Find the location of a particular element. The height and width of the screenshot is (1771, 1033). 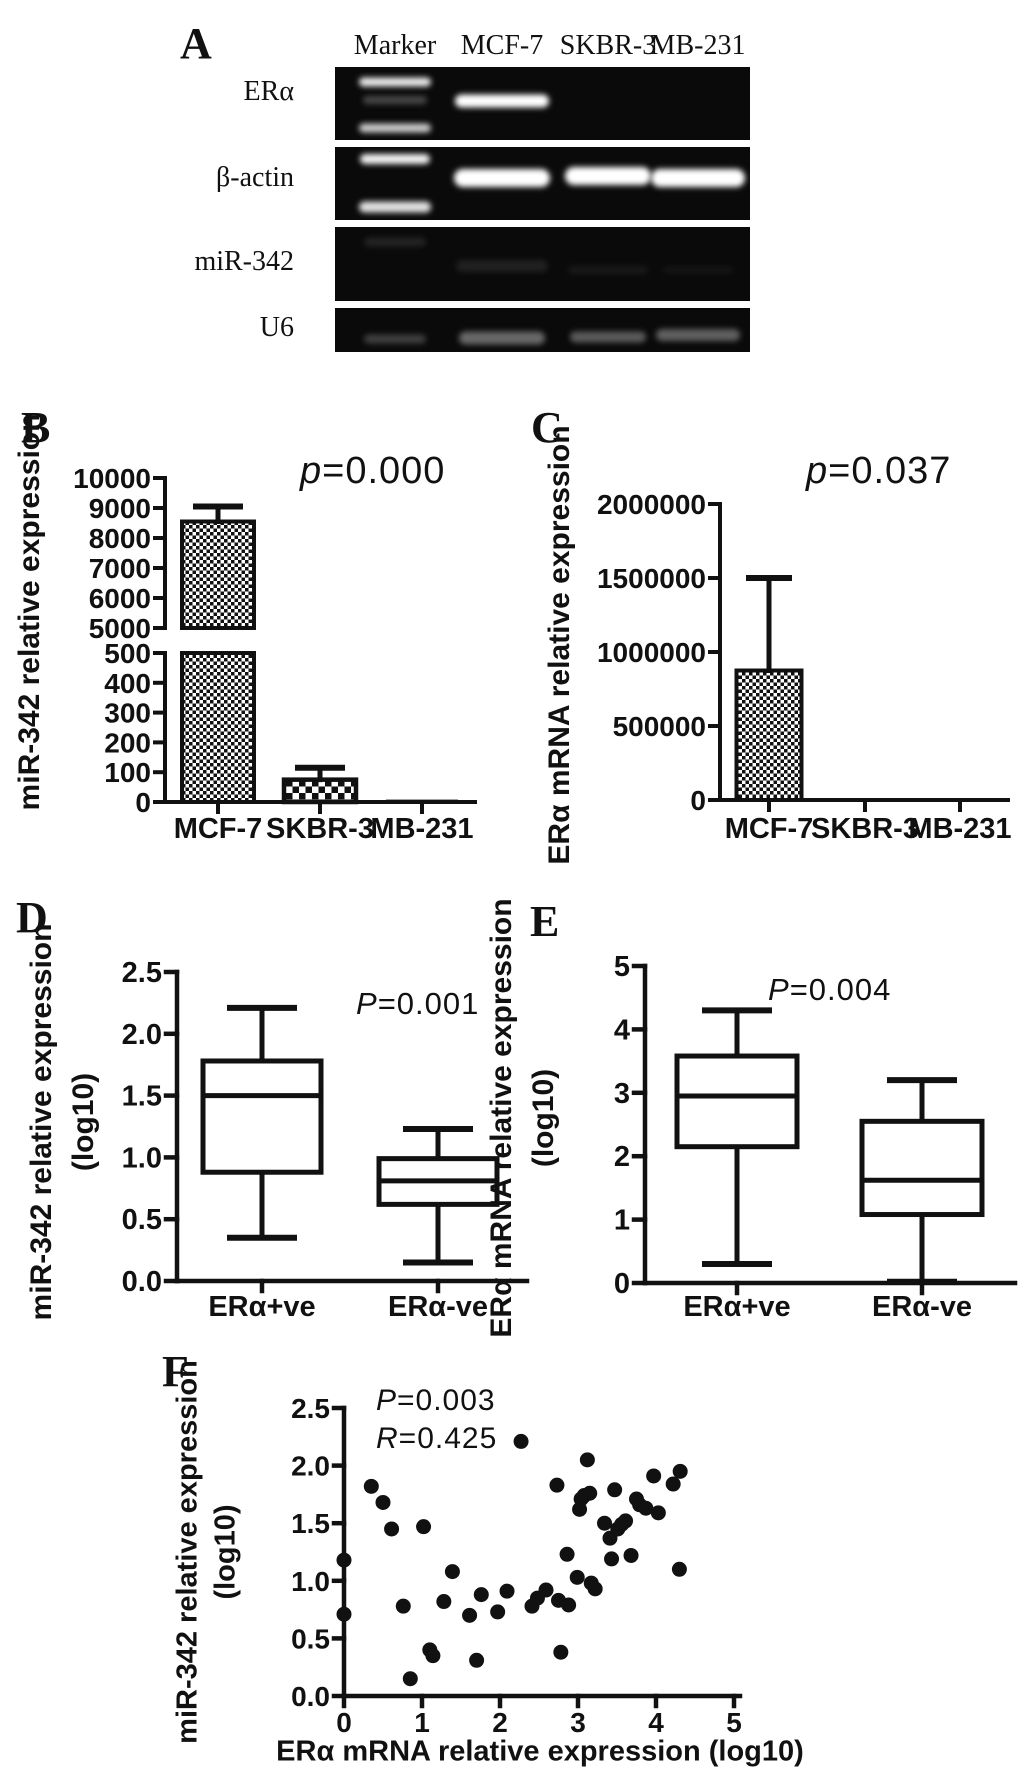

panel-d-ylabel-line1: miR-342 relative expression is located at coordinates (41, 1122).